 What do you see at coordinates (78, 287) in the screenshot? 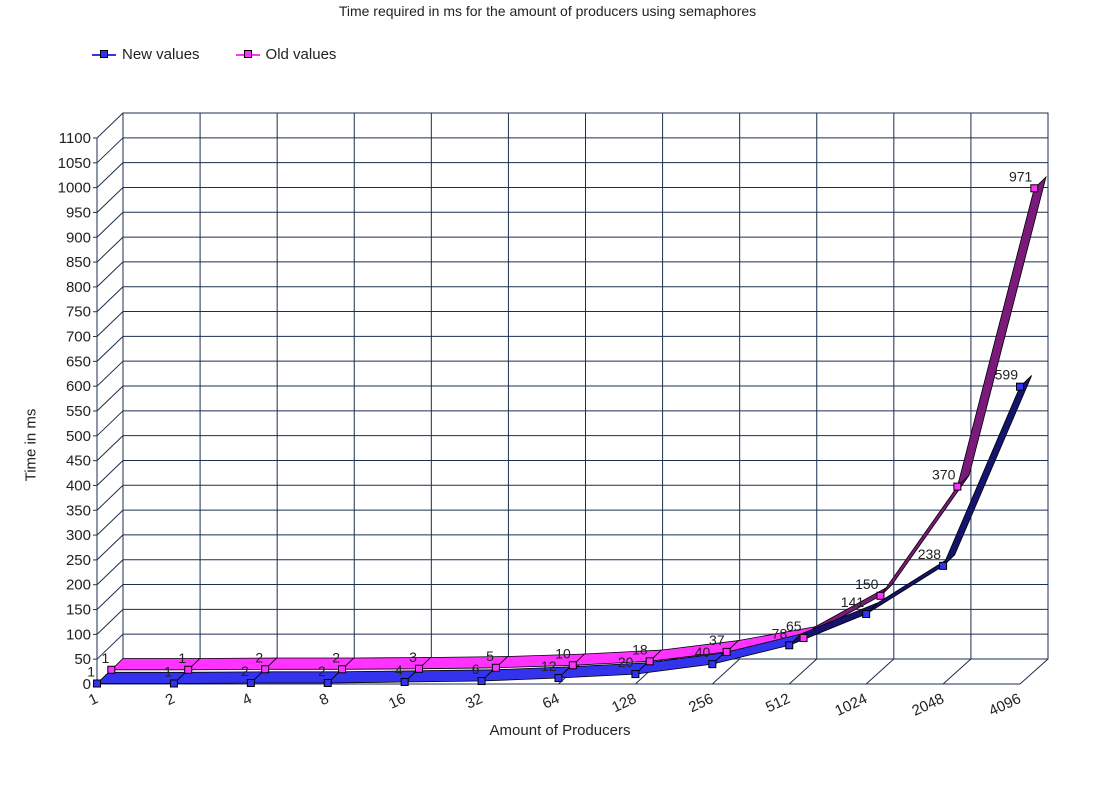
I see `y-tick-label-16: 800` at bounding box center [78, 287].